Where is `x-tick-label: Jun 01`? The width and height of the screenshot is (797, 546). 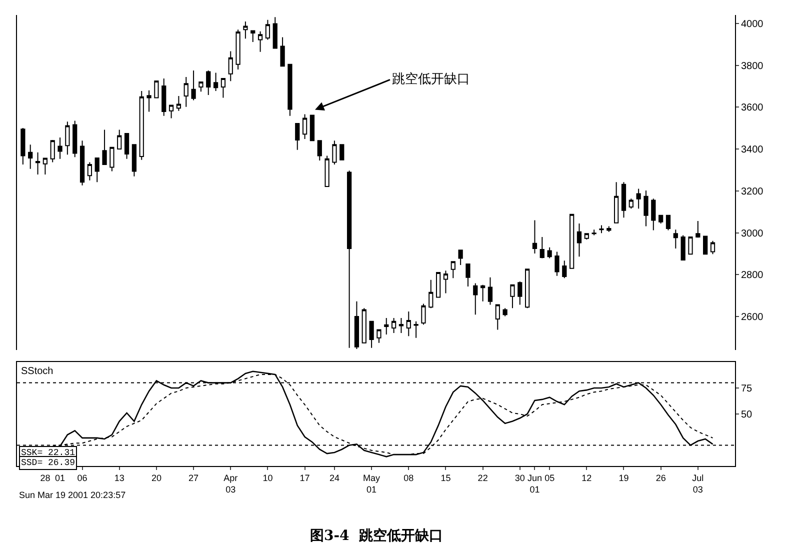
x-tick-label: Jun 01 is located at coordinates (534, 483).